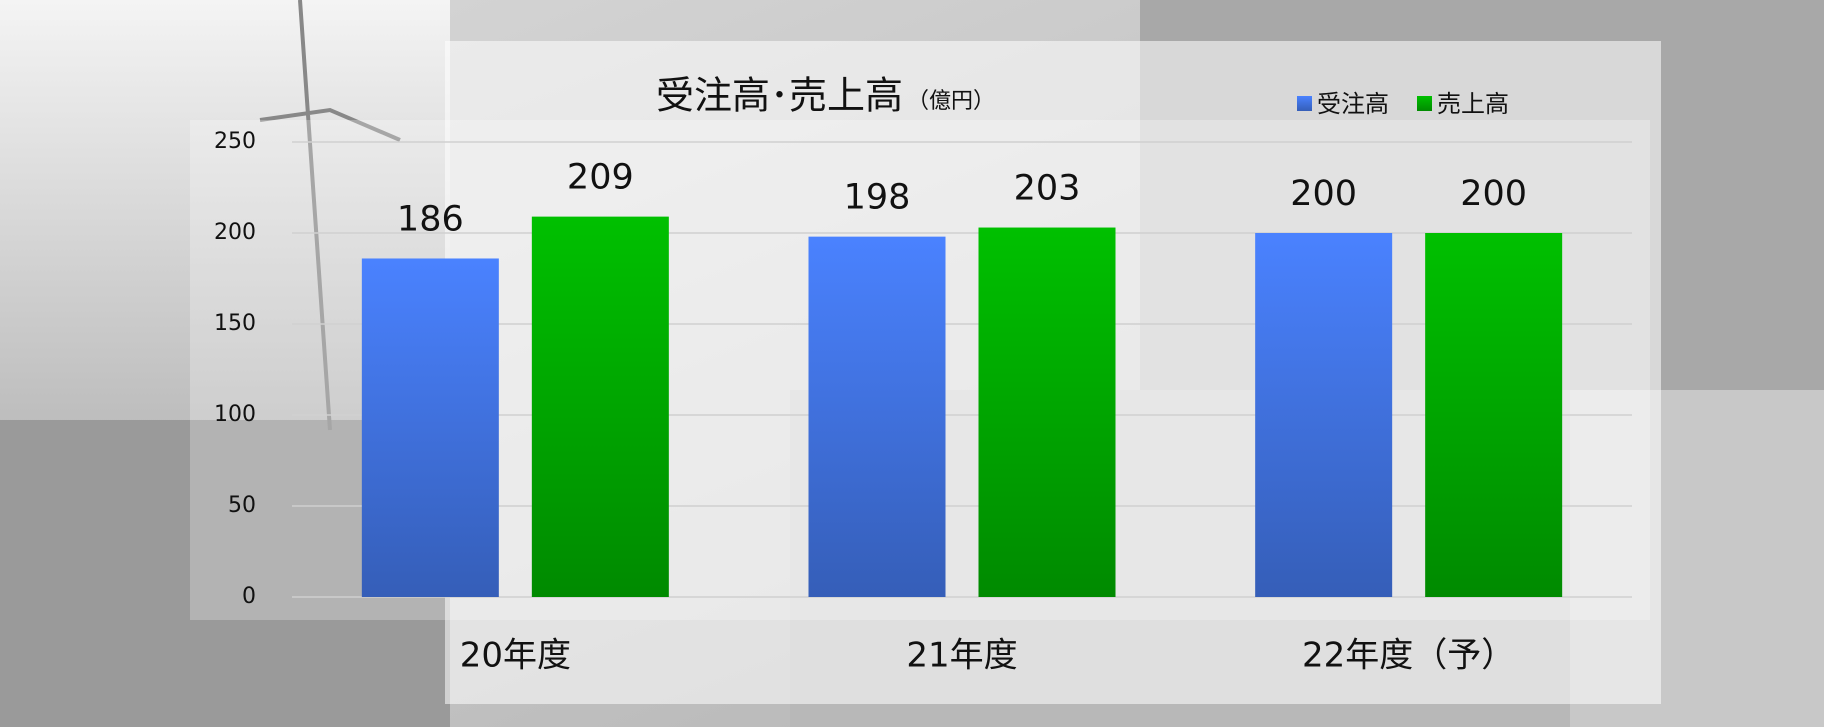  Describe the element at coordinates (235, 414) in the screenshot. I see `y-tick-label: 100` at that location.